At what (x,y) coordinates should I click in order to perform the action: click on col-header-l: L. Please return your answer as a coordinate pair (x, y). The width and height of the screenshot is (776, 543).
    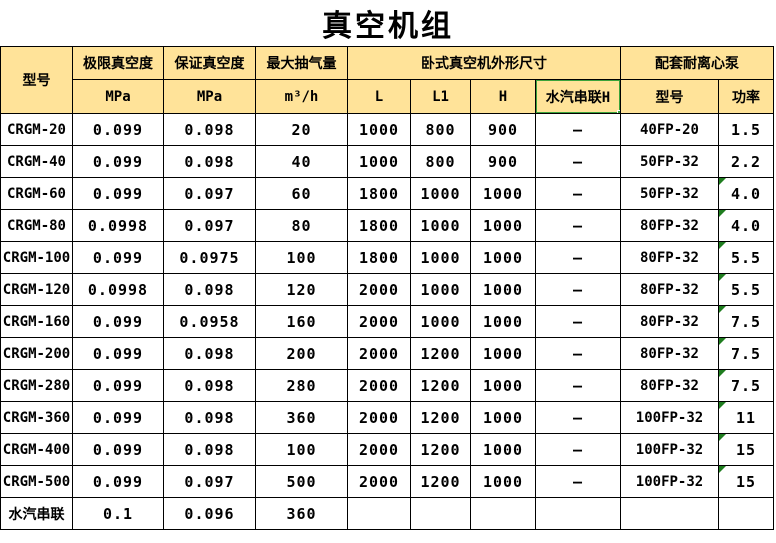
    Looking at the image, I should click on (379, 96).